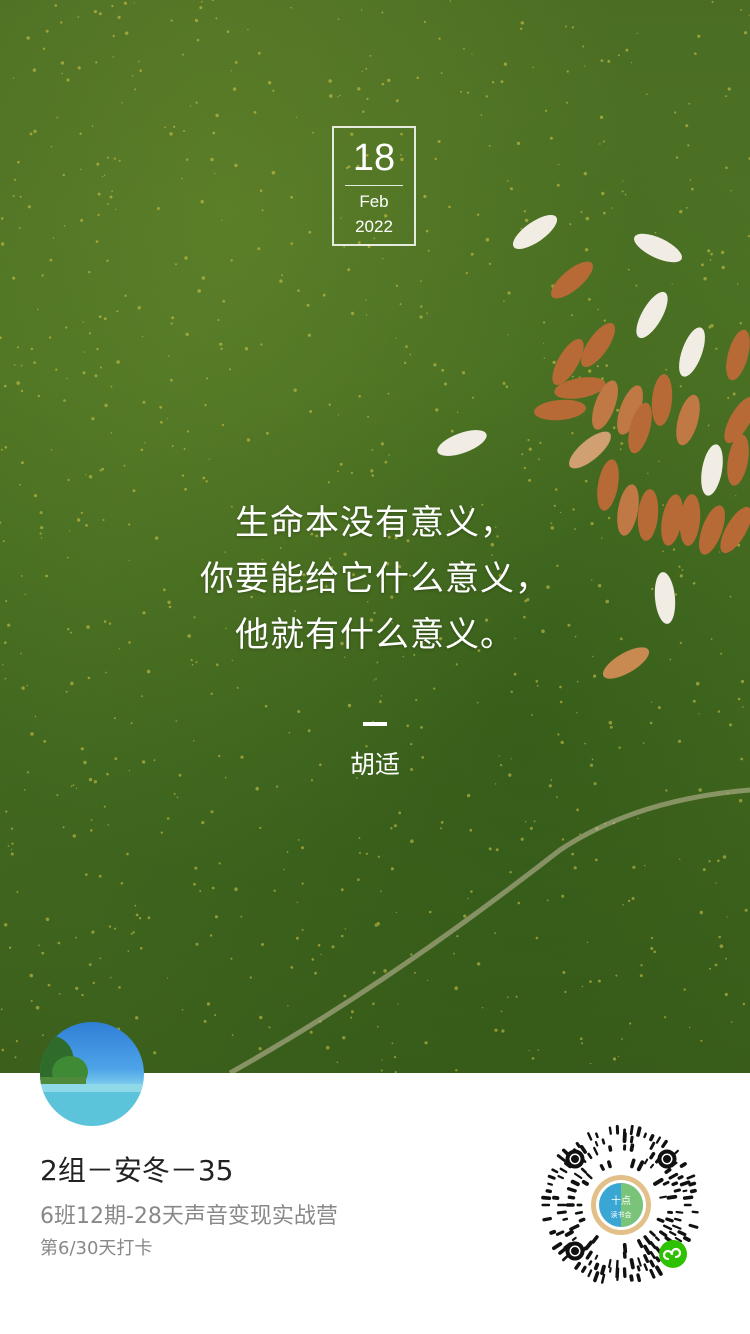 This screenshot has height=1334, width=750. I want to click on camp-name: 6班12期-28天声音变现实战营, so click(189, 1216).